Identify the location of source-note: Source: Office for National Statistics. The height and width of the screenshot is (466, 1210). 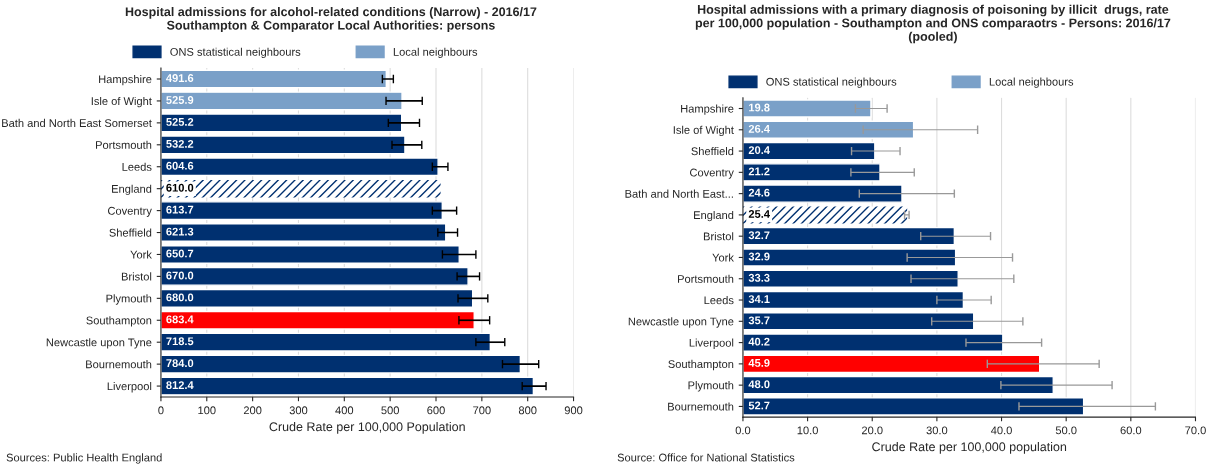
(706, 457).